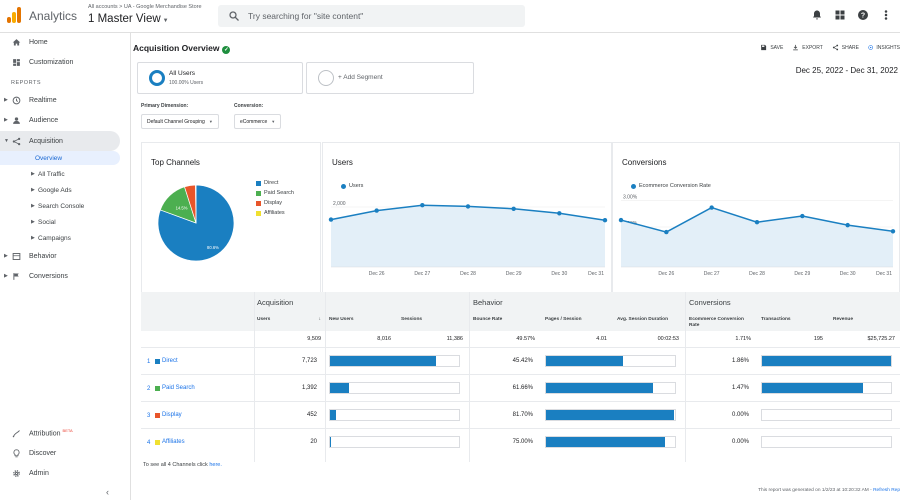 Image resolution: width=900 pixels, height=500 pixels. What do you see at coordinates (644, 162) in the screenshot?
I see `conversions-title: Conversions` at bounding box center [644, 162].